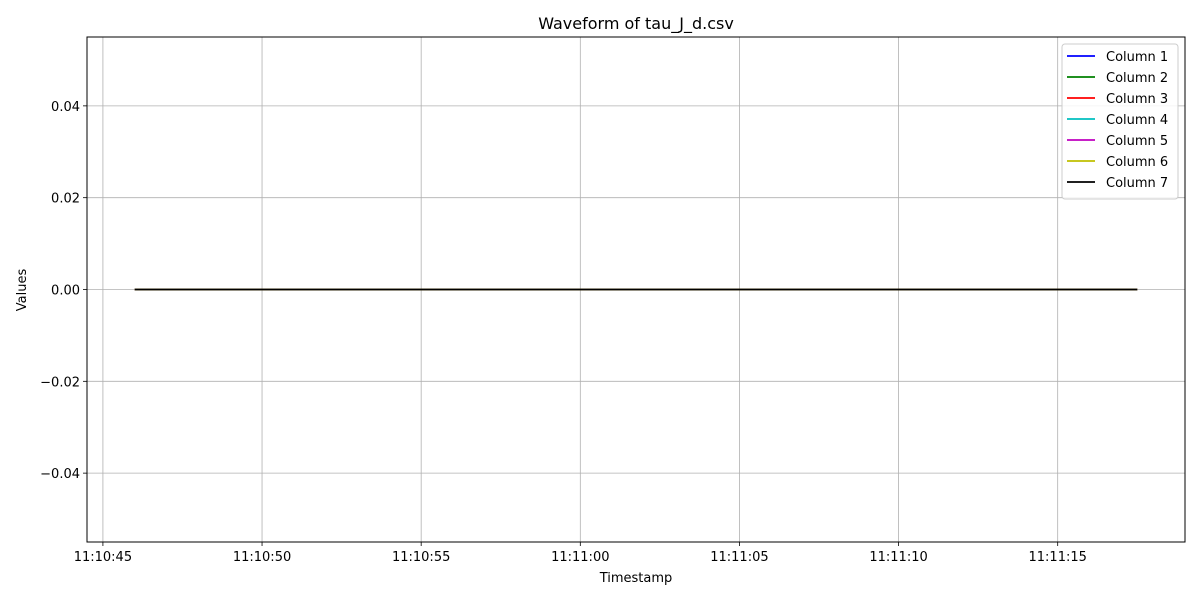 The image size is (1200, 600). Describe the element at coordinates (60, 382) in the screenshot. I see `y-tick-label: −0.02` at that location.